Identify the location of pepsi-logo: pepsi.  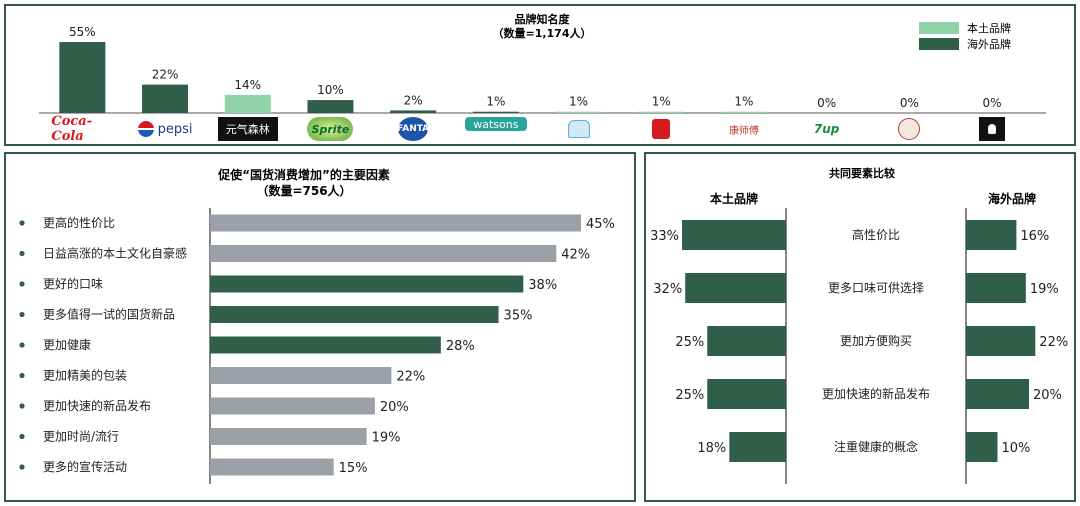
(165, 129).